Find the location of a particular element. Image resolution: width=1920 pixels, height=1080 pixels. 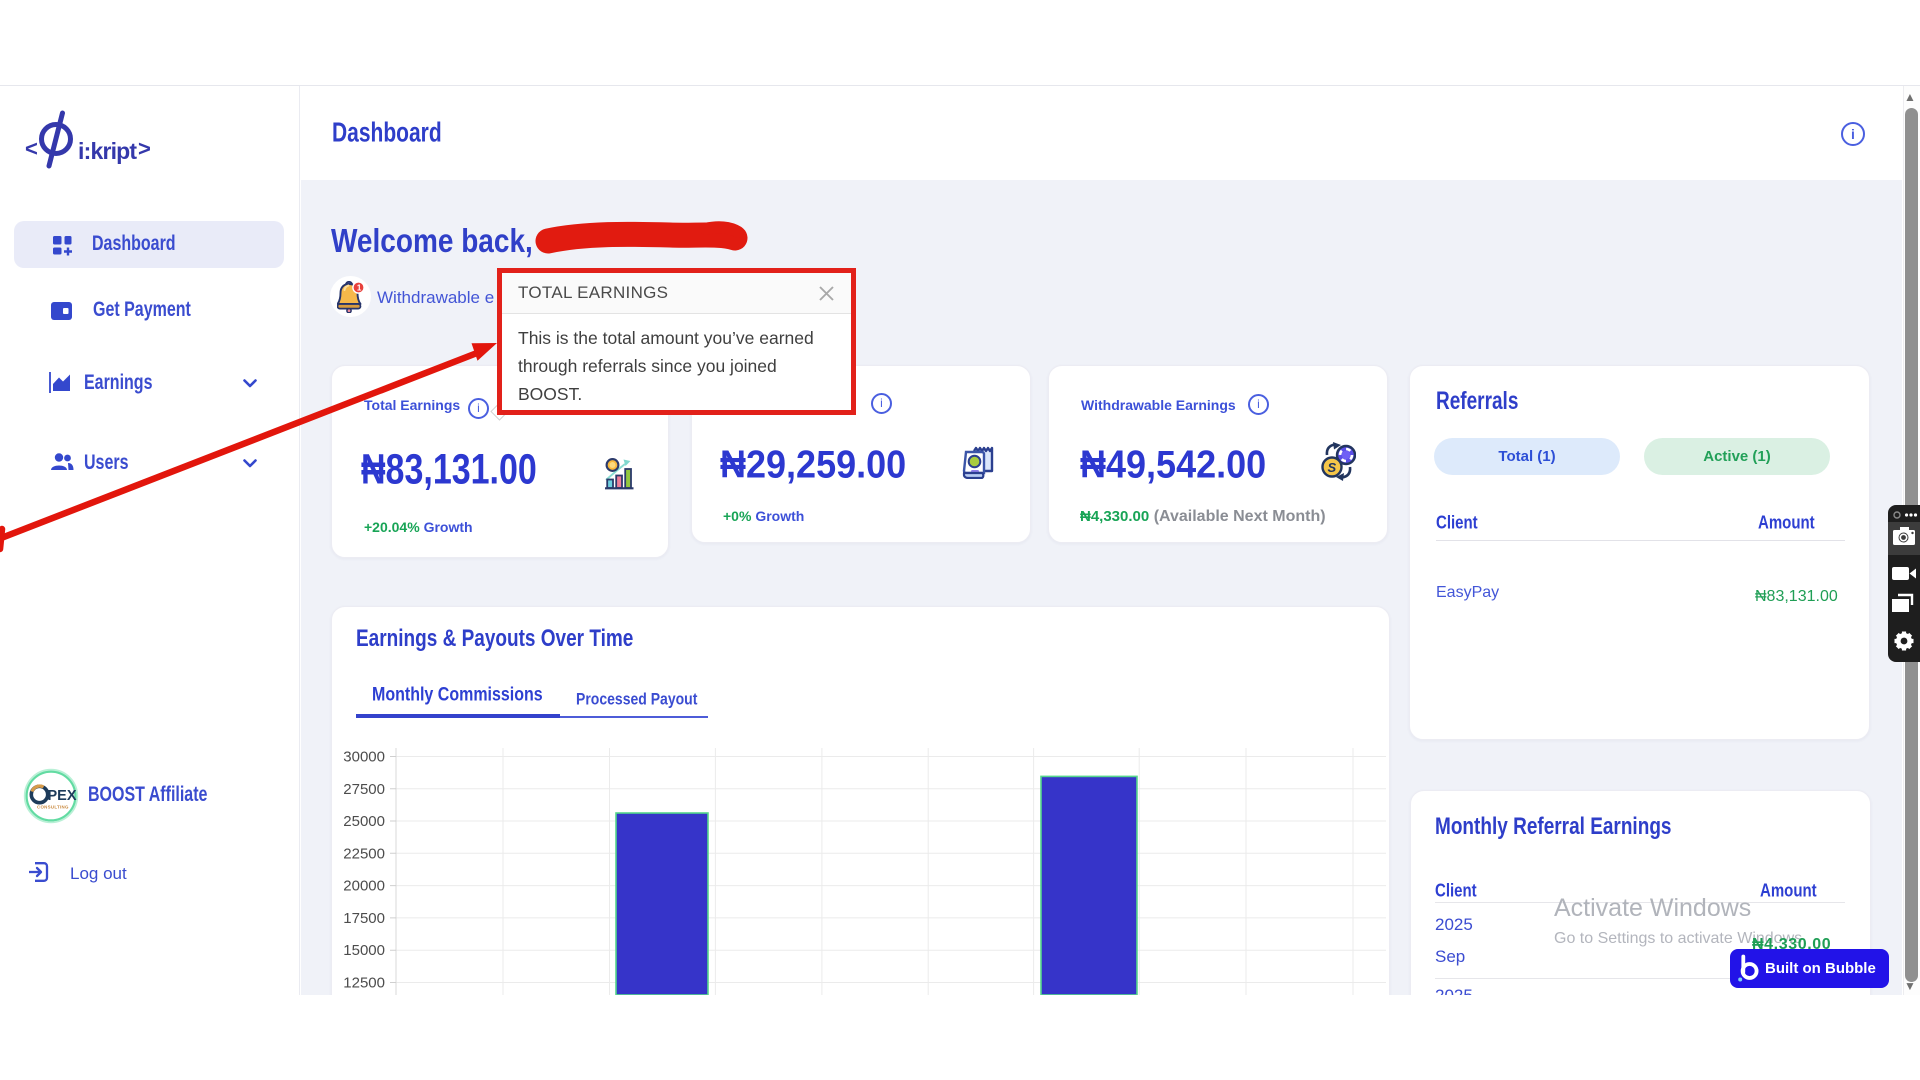

svg-text: 1 is located at coordinates (359, 287).